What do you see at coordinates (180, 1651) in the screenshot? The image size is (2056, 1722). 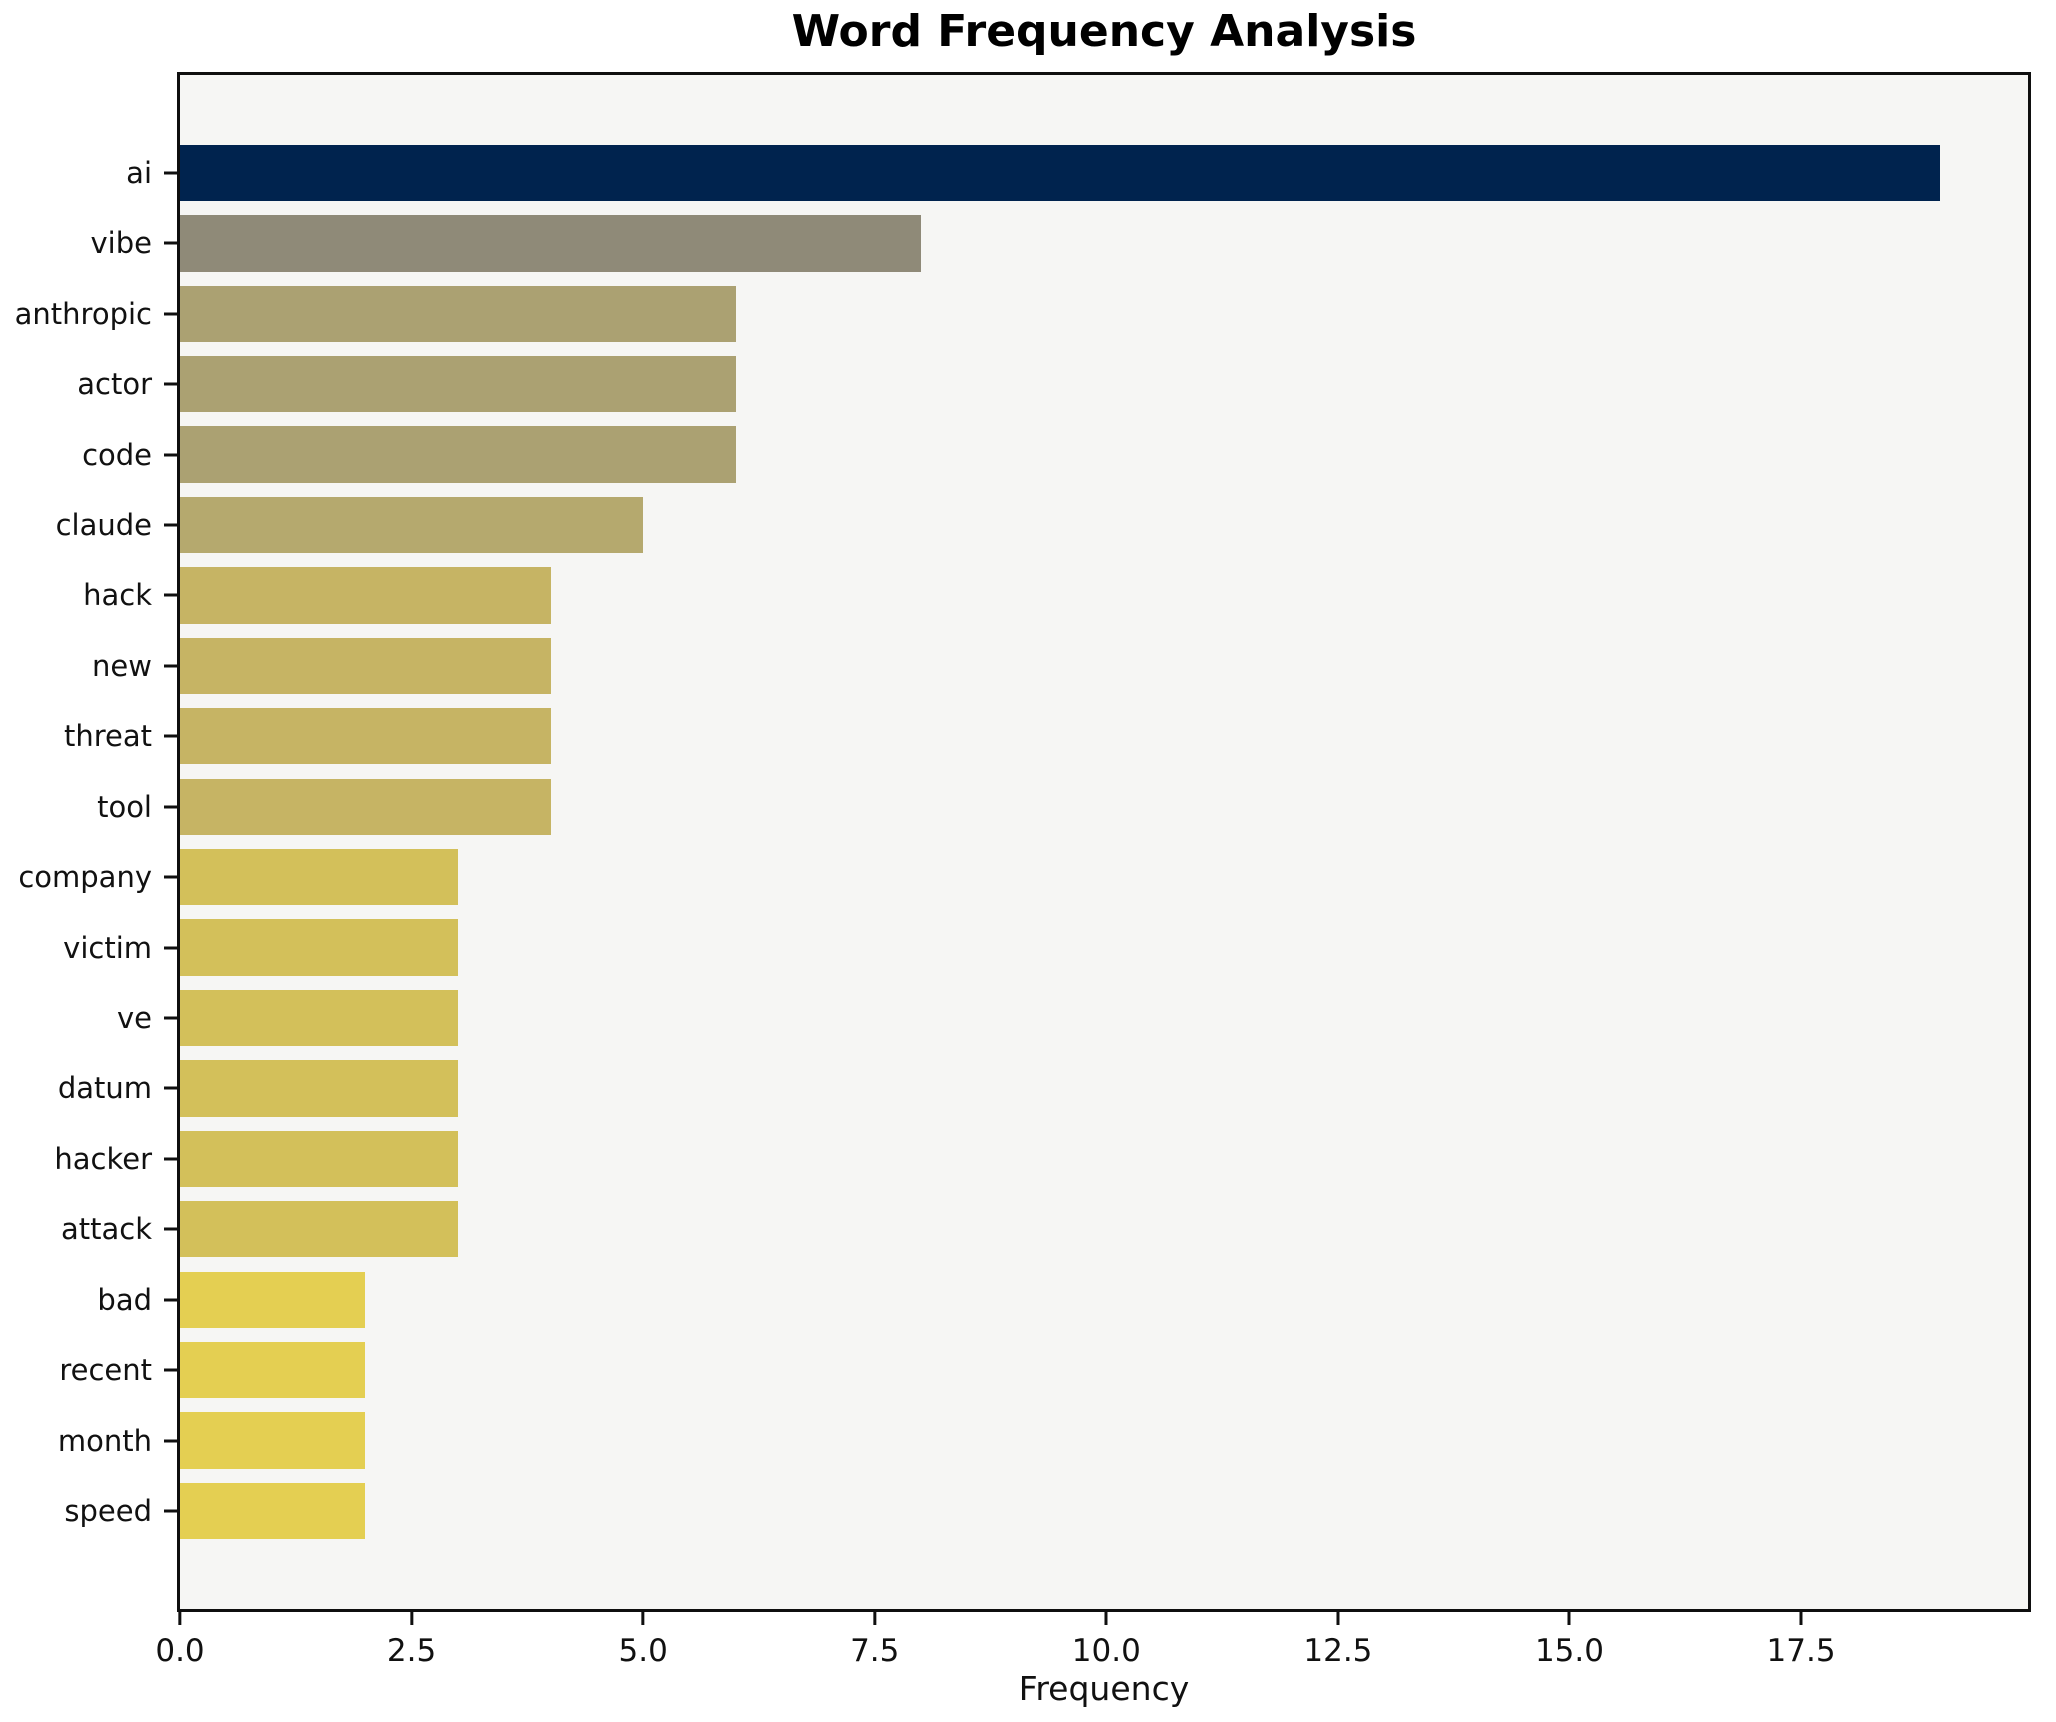 I see `x-tick-label: 0.0` at bounding box center [180, 1651].